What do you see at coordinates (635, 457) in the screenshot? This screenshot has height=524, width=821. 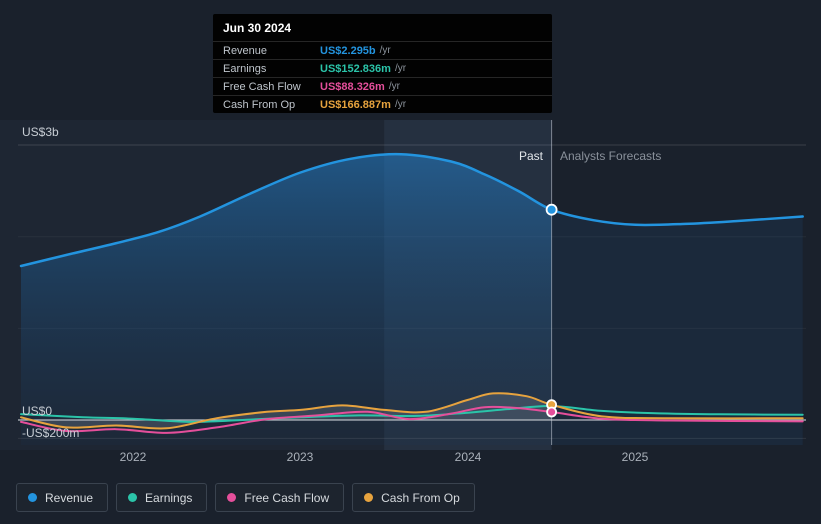 I see `x-axis-label-2025: 2025` at bounding box center [635, 457].